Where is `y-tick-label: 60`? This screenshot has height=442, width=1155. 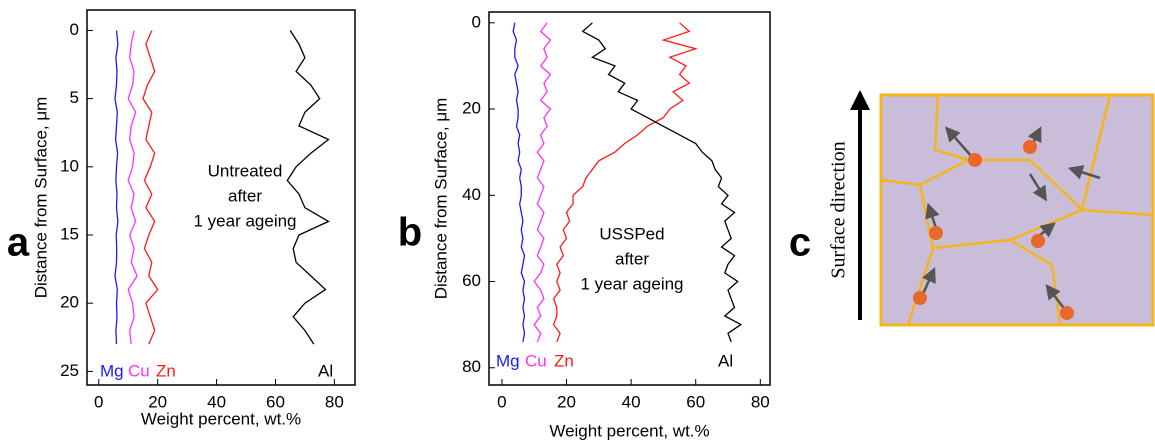
y-tick-label: 60 is located at coordinates (471, 280).